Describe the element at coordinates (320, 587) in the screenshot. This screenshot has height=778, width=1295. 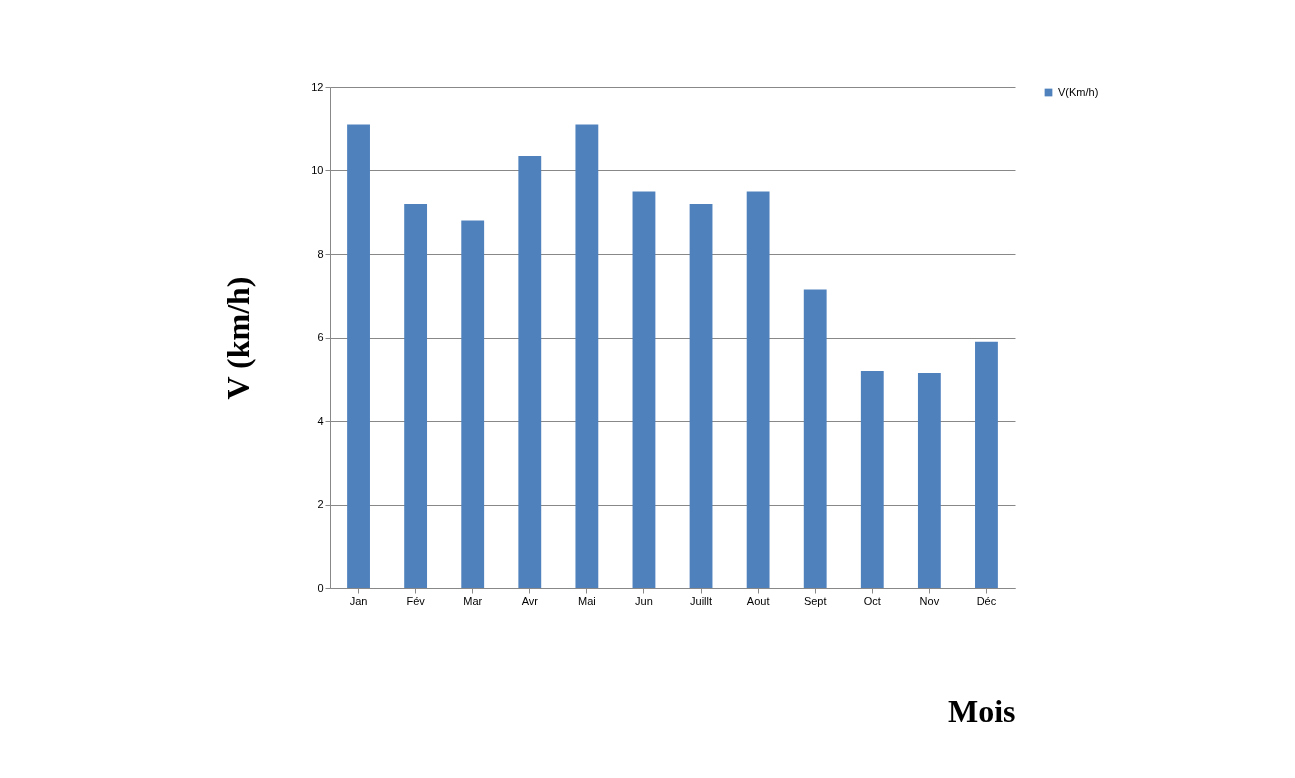
I see `y-tick-label: 0` at that location.